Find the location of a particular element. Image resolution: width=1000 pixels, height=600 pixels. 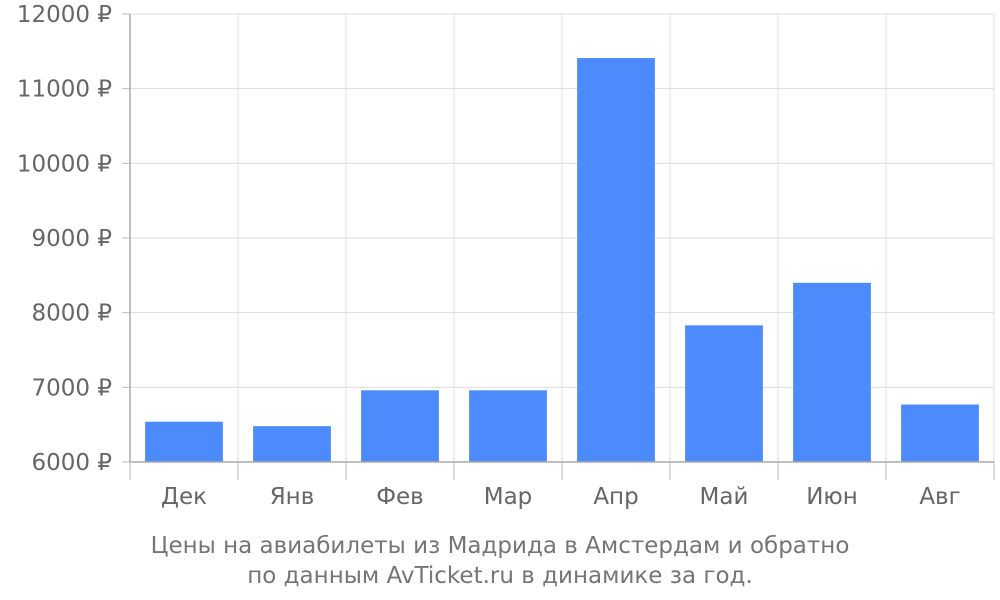

x-tick-label: Мар is located at coordinates (508, 497).